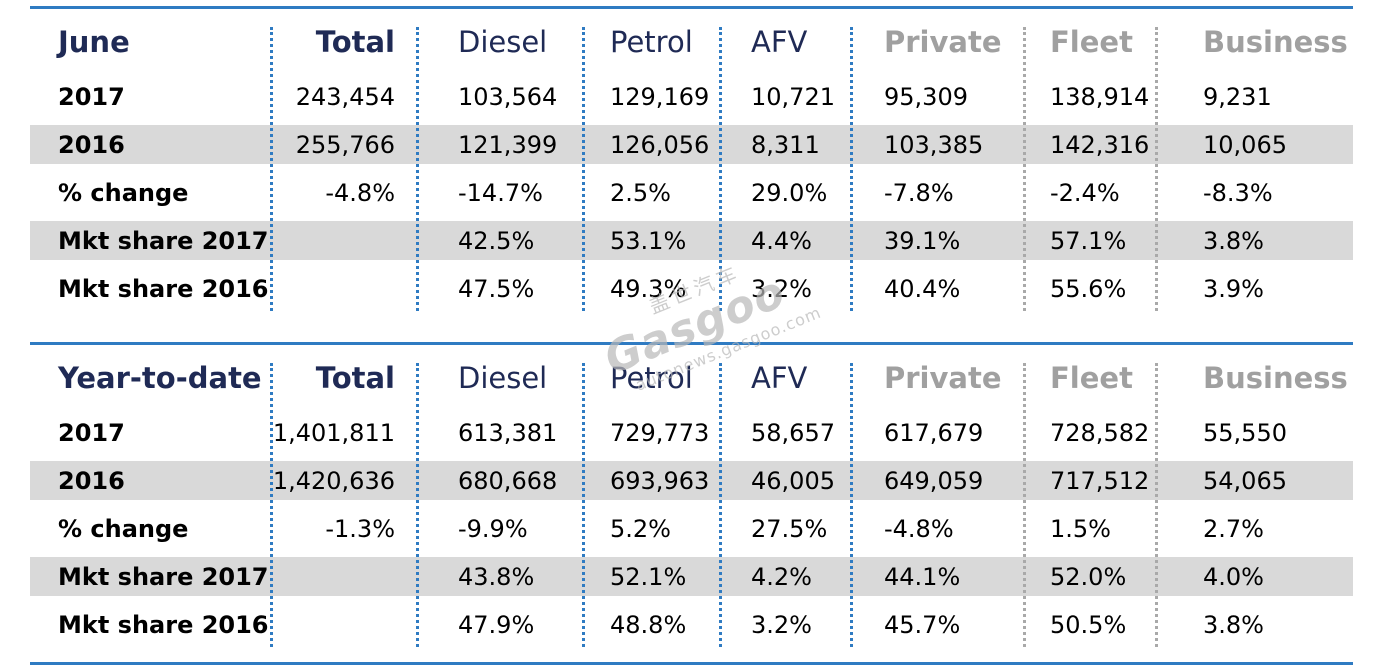  What do you see at coordinates (493, 528) in the screenshot?
I see `cell-diesel: -9.9%` at bounding box center [493, 528].